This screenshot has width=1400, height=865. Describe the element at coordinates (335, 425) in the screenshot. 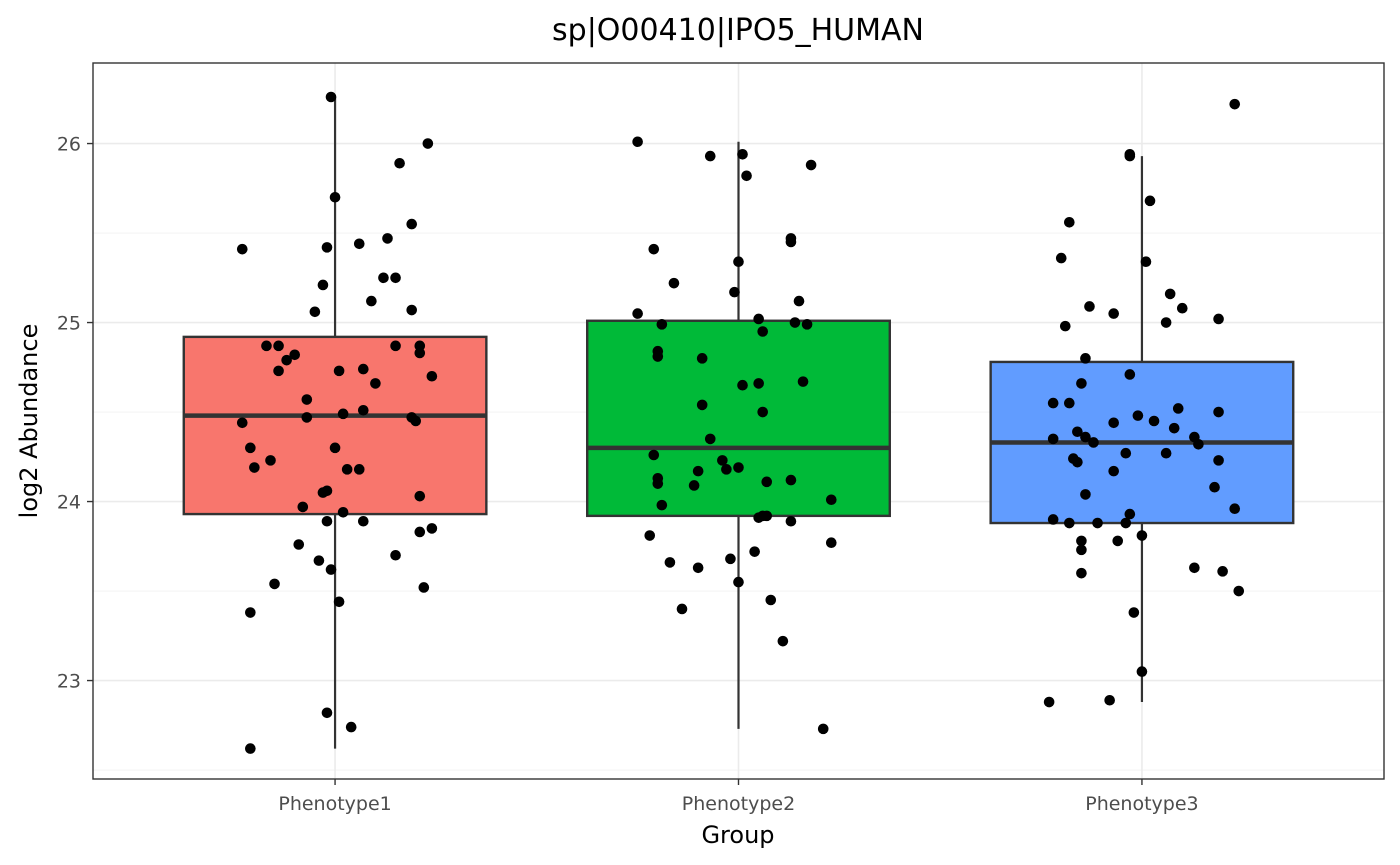

I see `box-phenotype1` at that location.